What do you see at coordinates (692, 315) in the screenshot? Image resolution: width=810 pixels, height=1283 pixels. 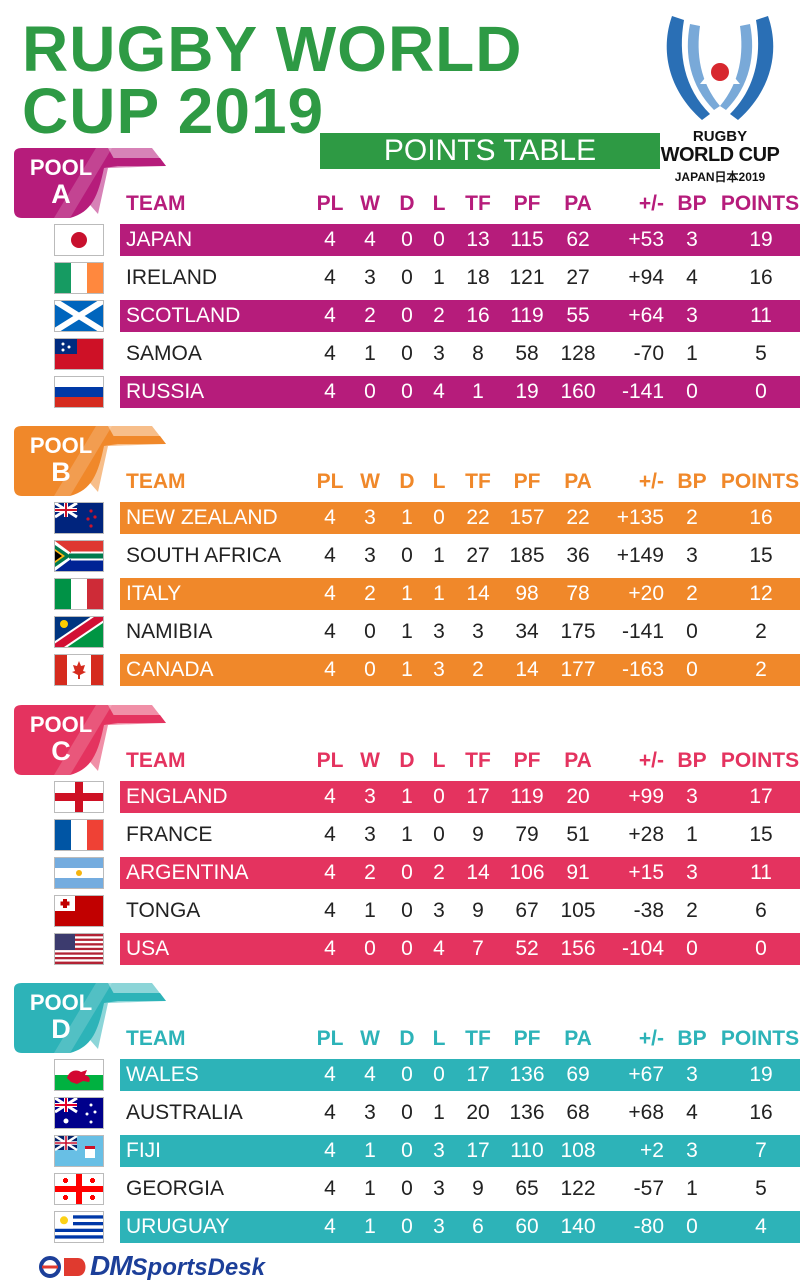 I see `stat-bp: 3` at bounding box center [692, 315].